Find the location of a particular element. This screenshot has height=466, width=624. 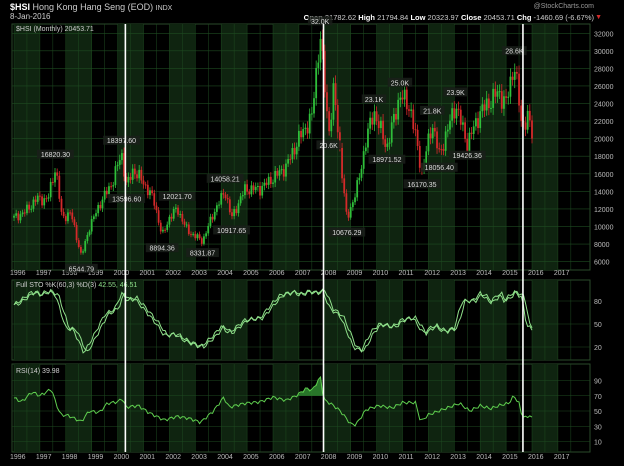

annotation-label: 18056.40 is located at coordinates (439, 168).